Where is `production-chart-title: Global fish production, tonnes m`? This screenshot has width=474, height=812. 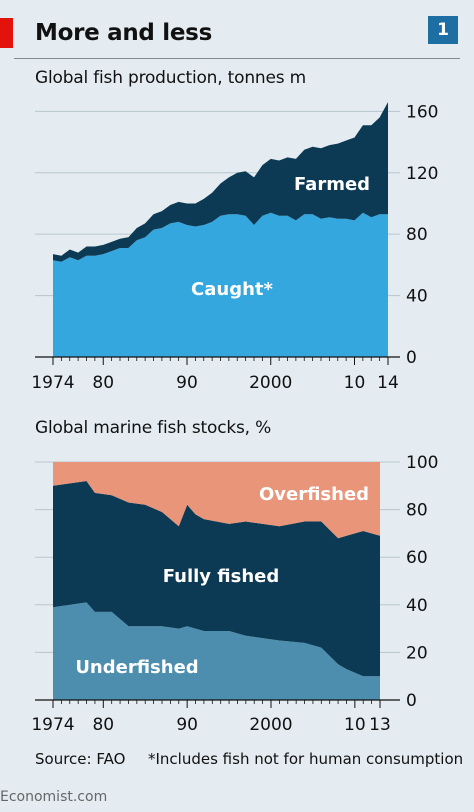 production-chart-title: Global fish production, tonnes m is located at coordinates (170, 78).